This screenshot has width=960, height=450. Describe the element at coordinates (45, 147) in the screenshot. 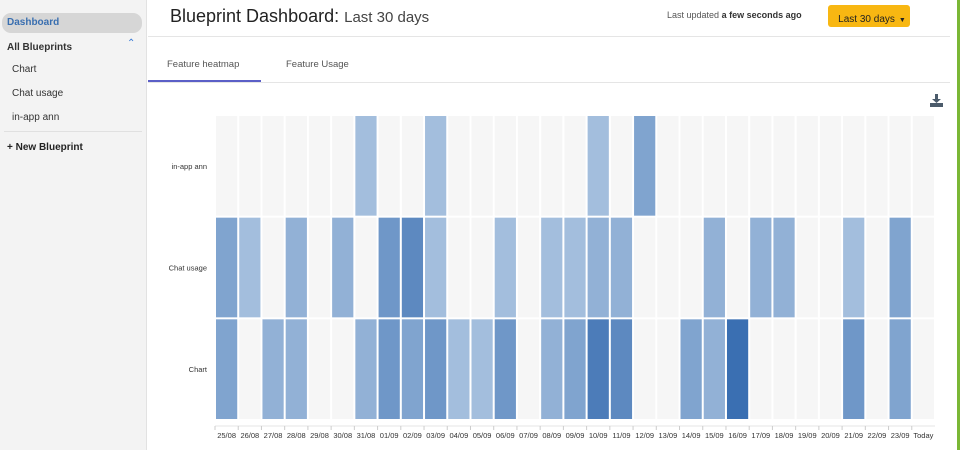

I see `new-blueprint-button: + New Blueprint` at that location.